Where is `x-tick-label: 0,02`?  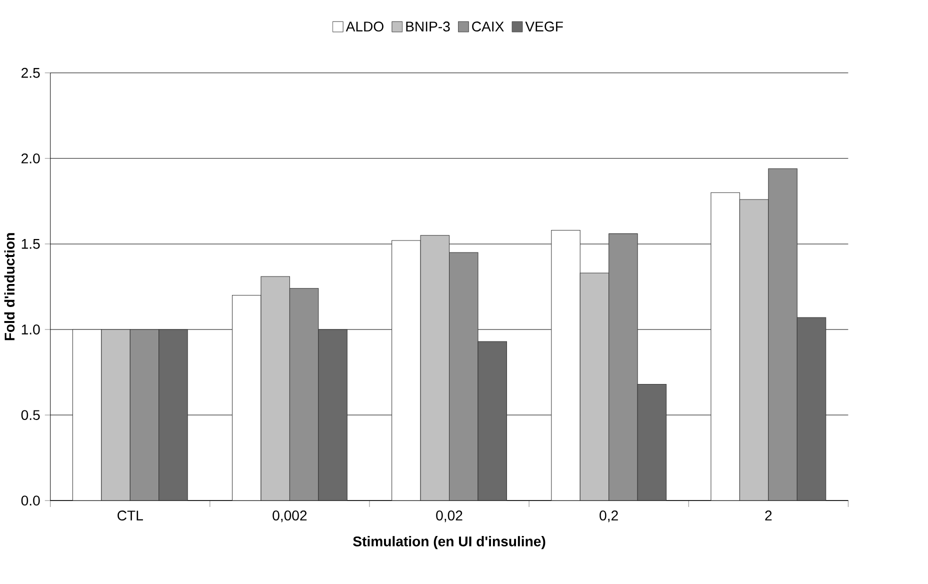 x-tick-label: 0,02 is located at coordinates (449, 516).